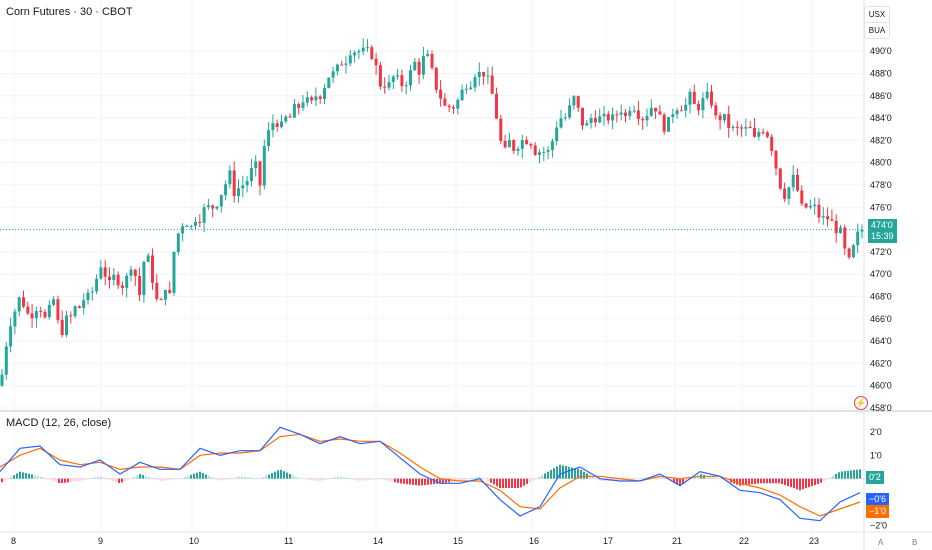 The height and width of the screenshot is (550, 932). What do you see at coordinates (915, 542) in the screenshot?
I see `axis-button-b: B` at bounding box center [915, 542].